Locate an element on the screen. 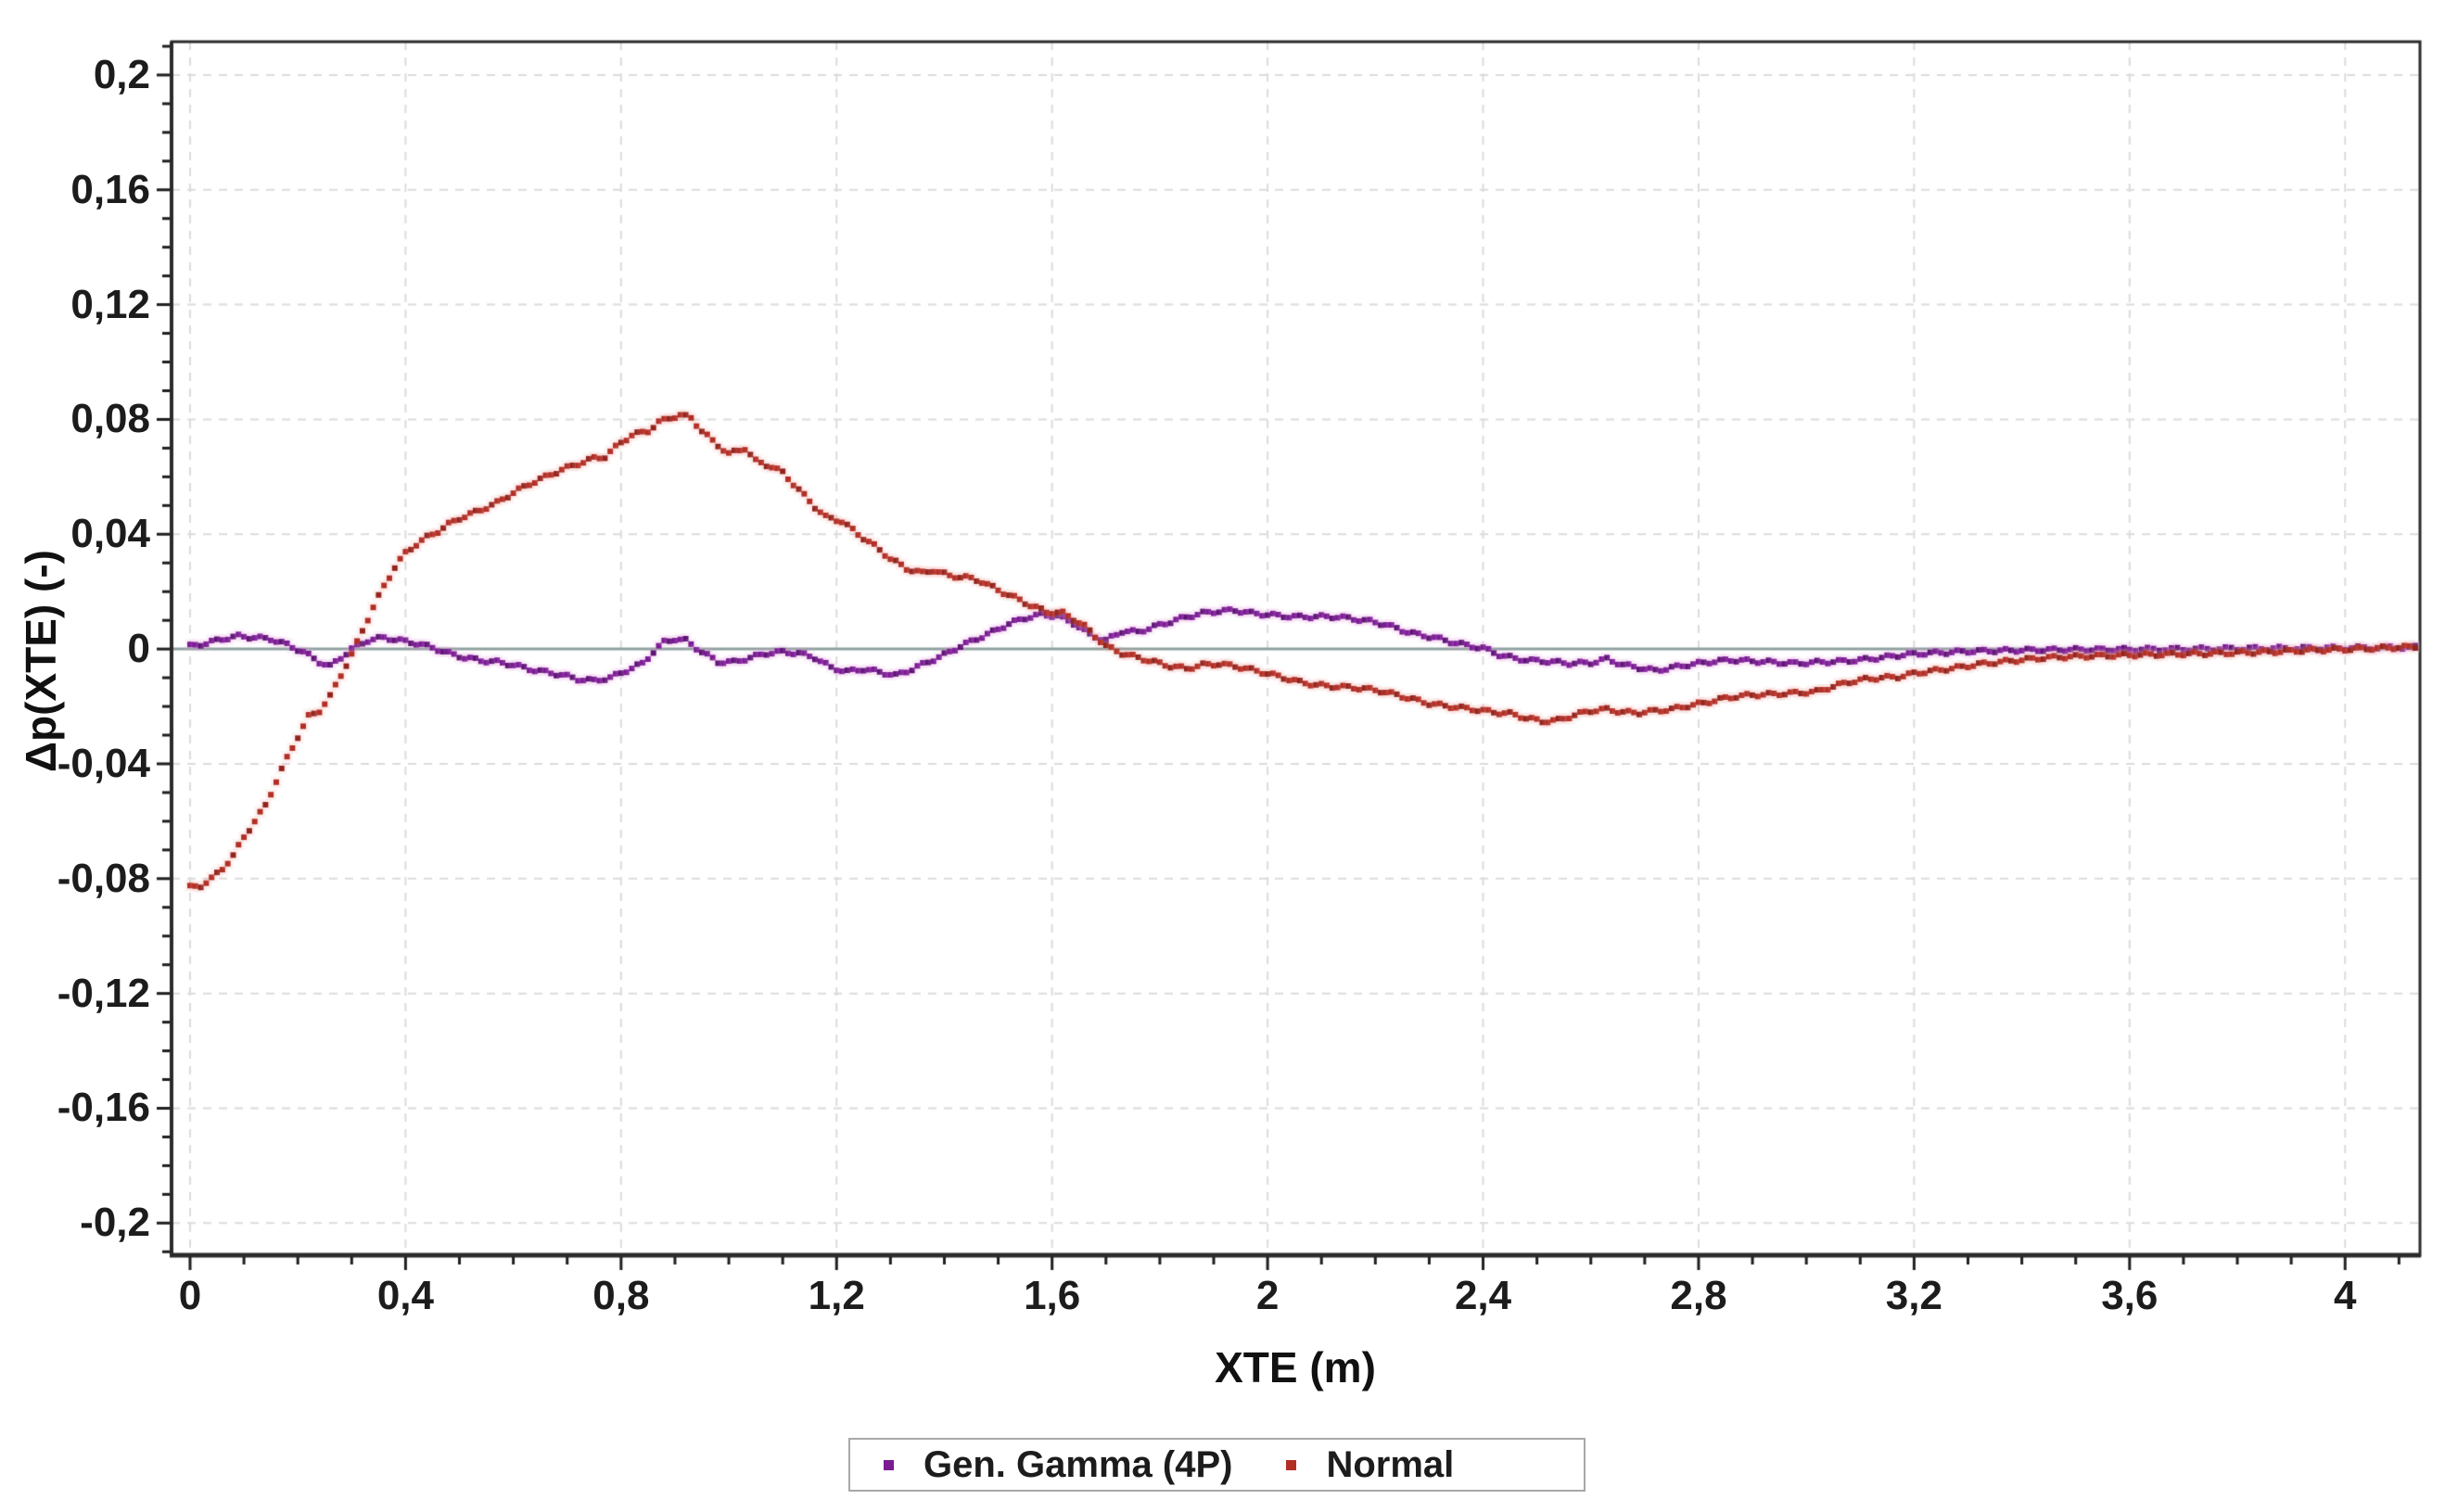 The height and width of the screenshot is (1512, 2458). x-tick-label: 2,8 is located at coordinates (1699, 1295).